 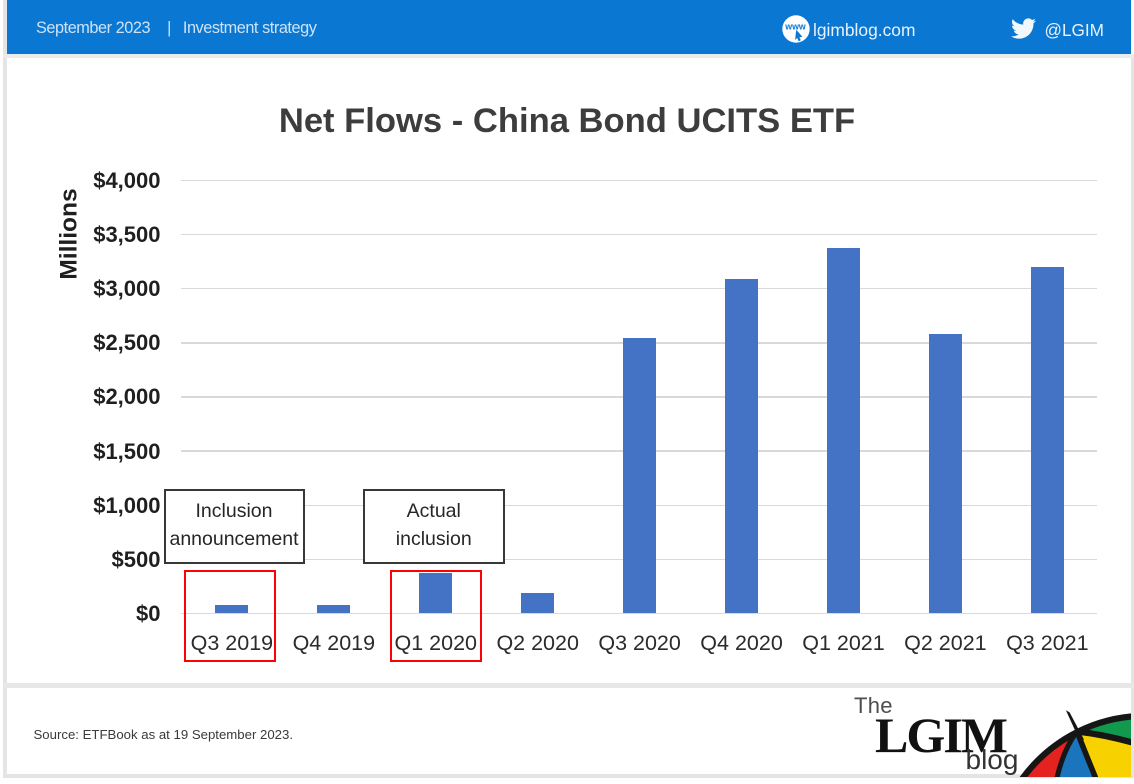 I want to click on svg-text: www, so click(x=795, y=27).